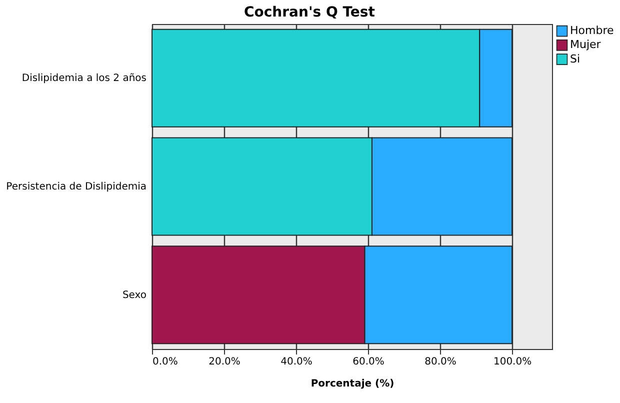 The image size is (620, 403). Describe the element at coordinates (84, 78) in the screenshot. I see `y-tick-label: Dislipidemia a los 2 años` at that location.